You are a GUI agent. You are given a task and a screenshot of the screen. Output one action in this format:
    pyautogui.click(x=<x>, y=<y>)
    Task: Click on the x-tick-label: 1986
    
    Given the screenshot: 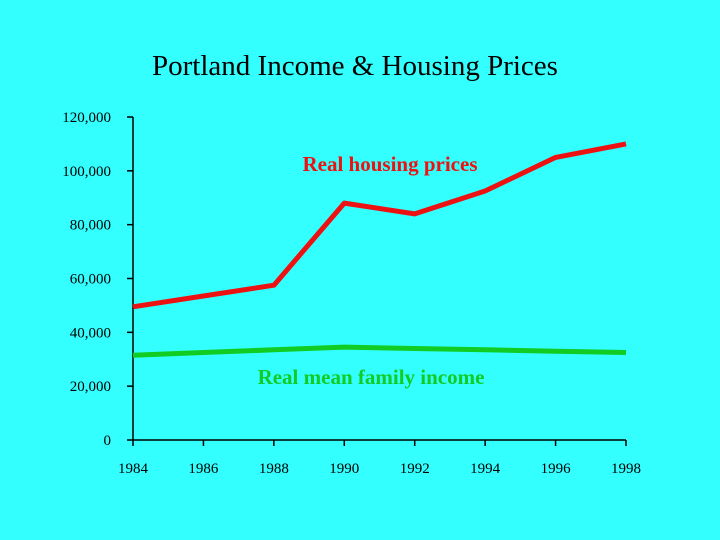 What is the action you would take?
    pyautogui.click(x=203, y=469)
    